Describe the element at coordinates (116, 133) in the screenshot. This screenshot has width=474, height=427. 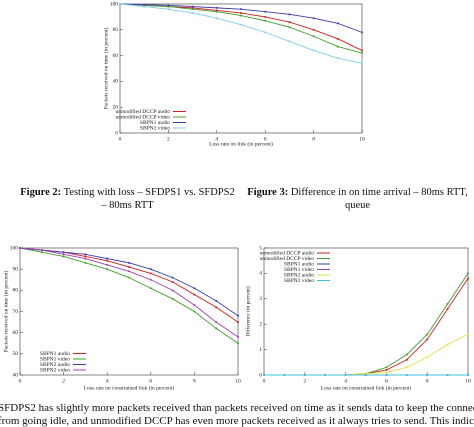
I see `y-tick-label: 0` at that location.